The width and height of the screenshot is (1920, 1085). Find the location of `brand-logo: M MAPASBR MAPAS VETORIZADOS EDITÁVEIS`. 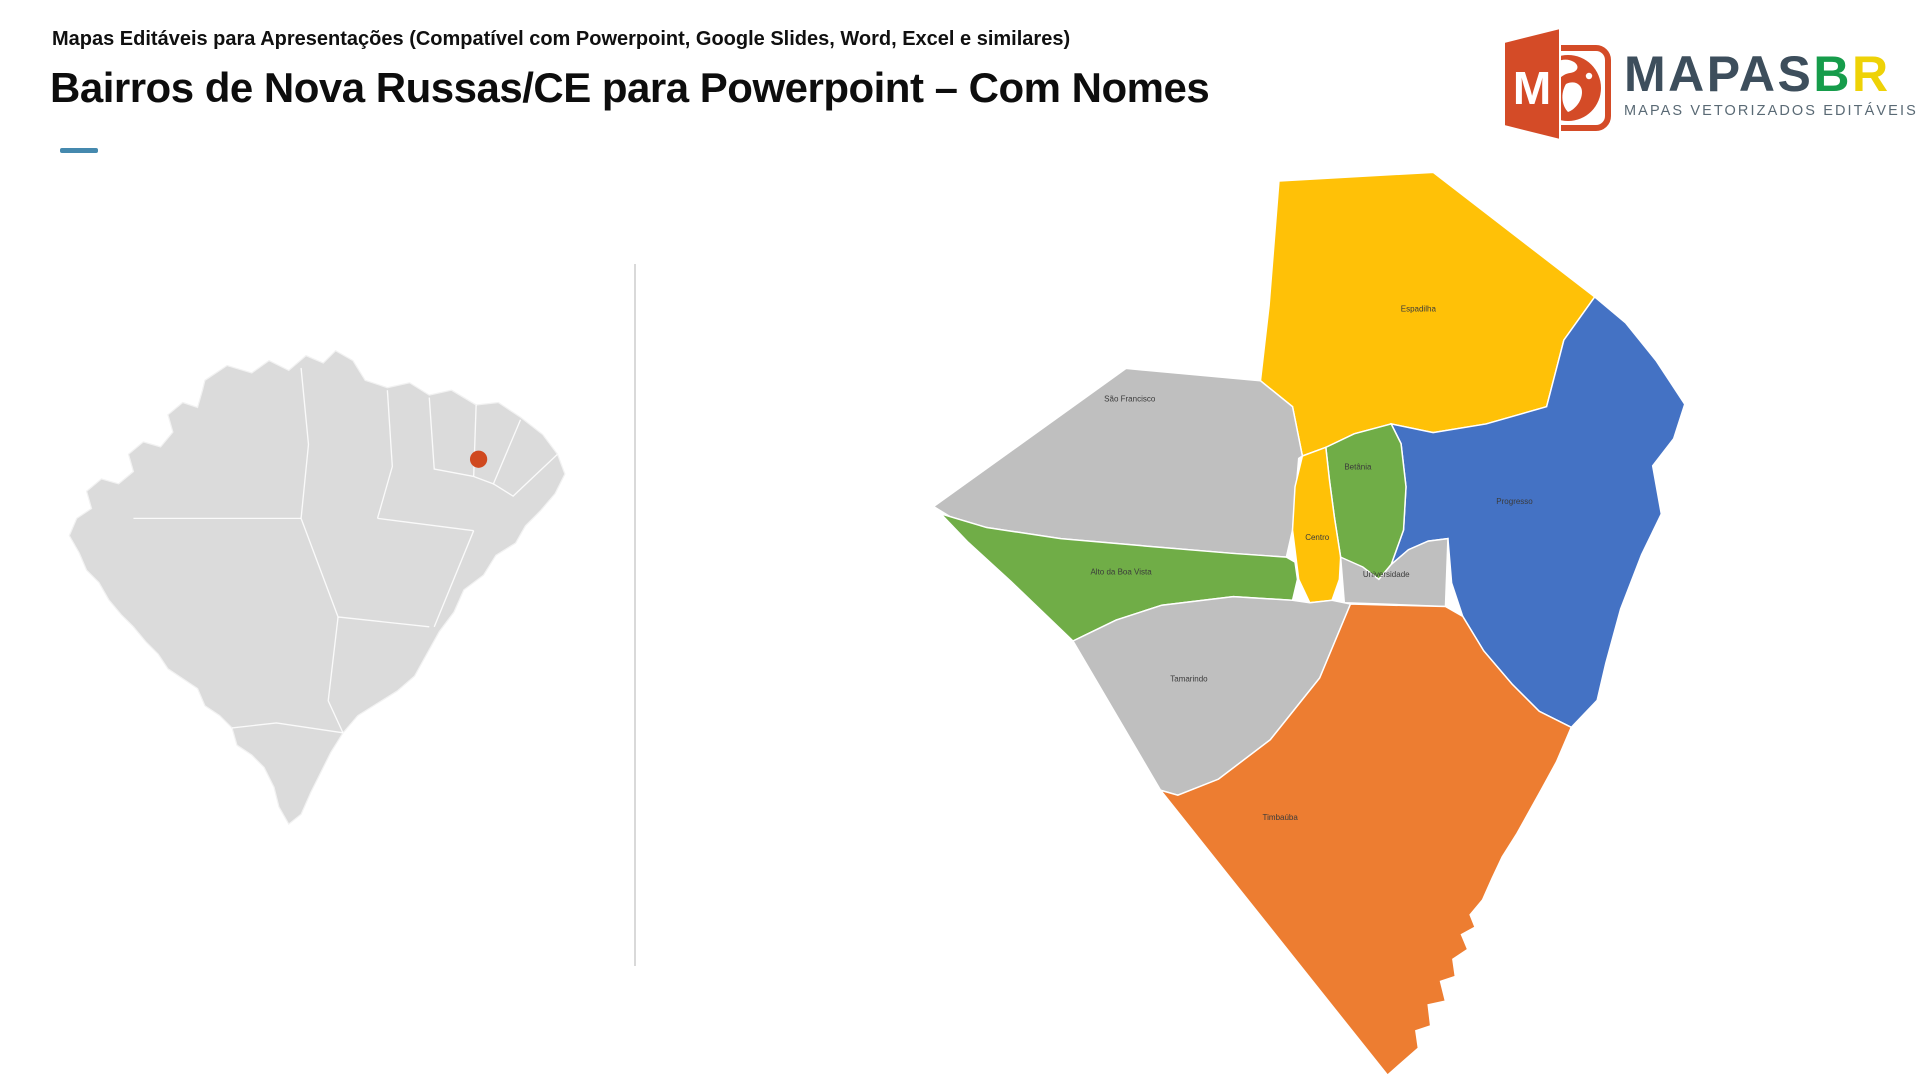

brand-logo: M MAPASBR MAPAS VETORIZADOS EDITÁVEIS is located at coordinates (1710, 84).